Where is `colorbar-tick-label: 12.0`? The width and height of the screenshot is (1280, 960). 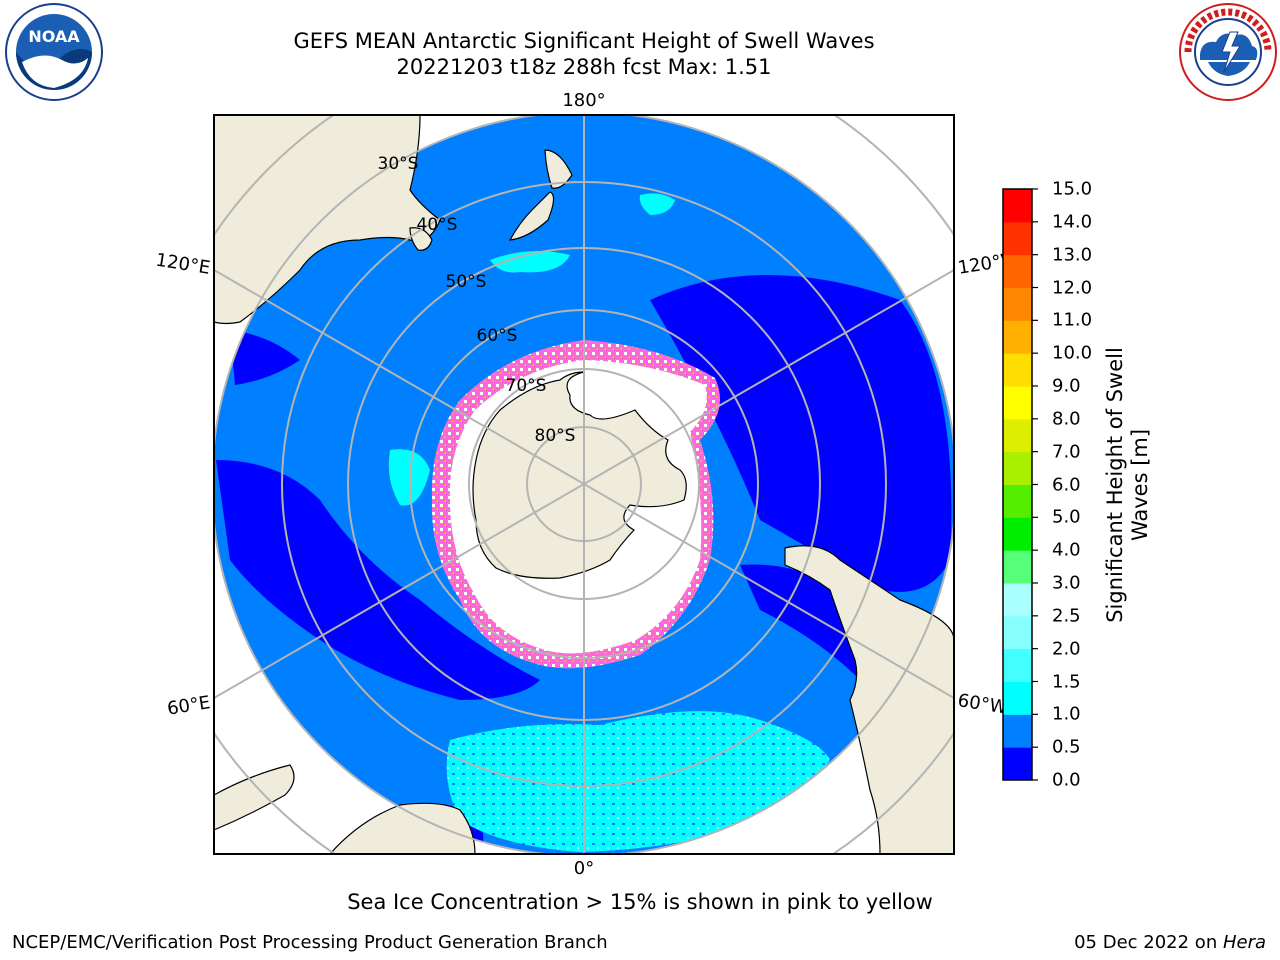
colorbar-tick-label: 12.0 is located at coordinates (1072, 287).